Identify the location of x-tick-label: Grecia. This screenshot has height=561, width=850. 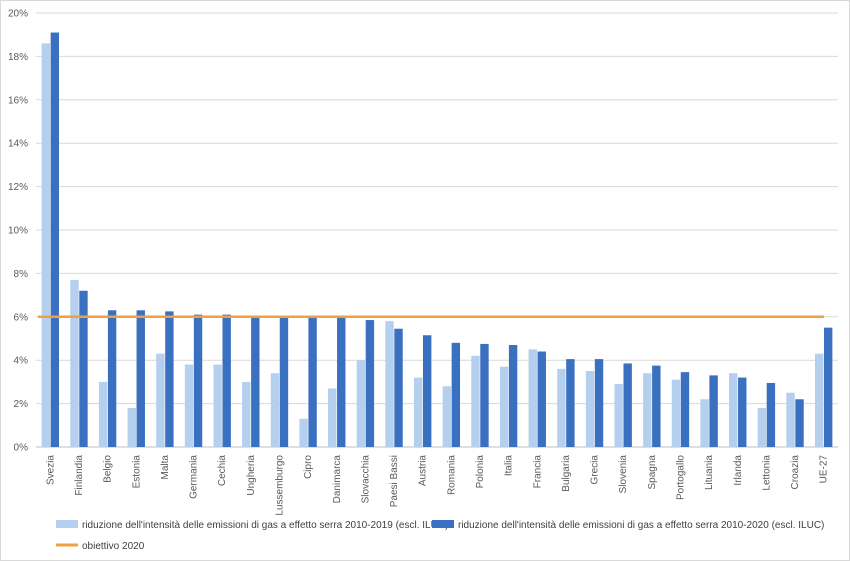
(595, 470).